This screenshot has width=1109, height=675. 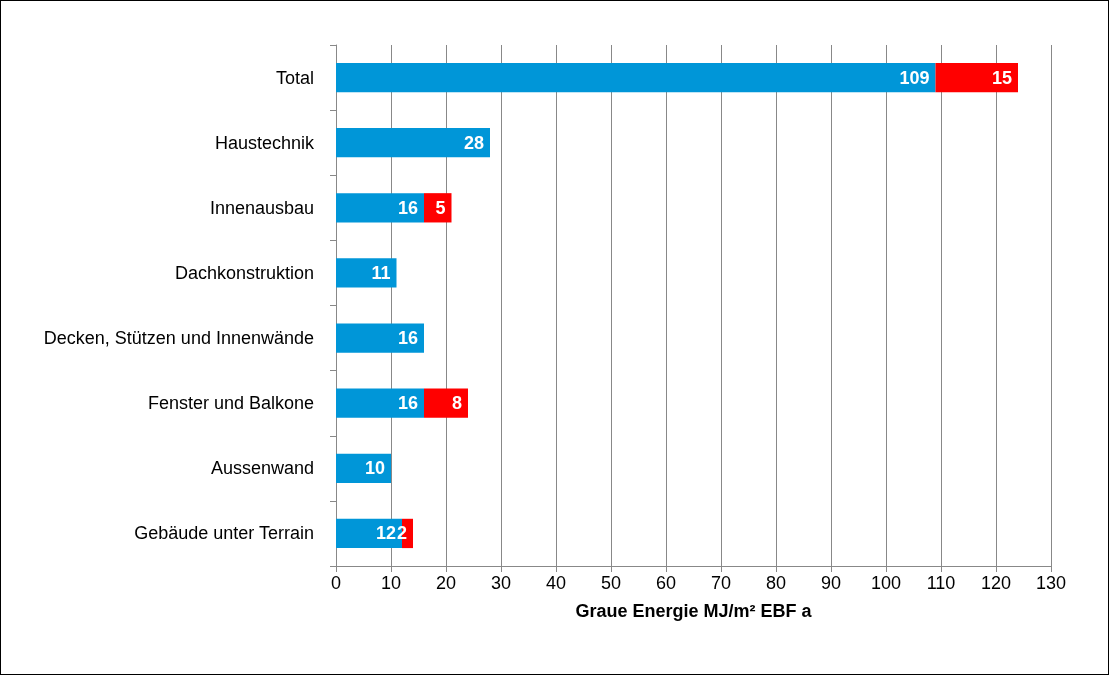 What do you see at coordinates (941, 583) in the screenshot?
I see `x-tick-label: 110` at bounding box center [941, 583].